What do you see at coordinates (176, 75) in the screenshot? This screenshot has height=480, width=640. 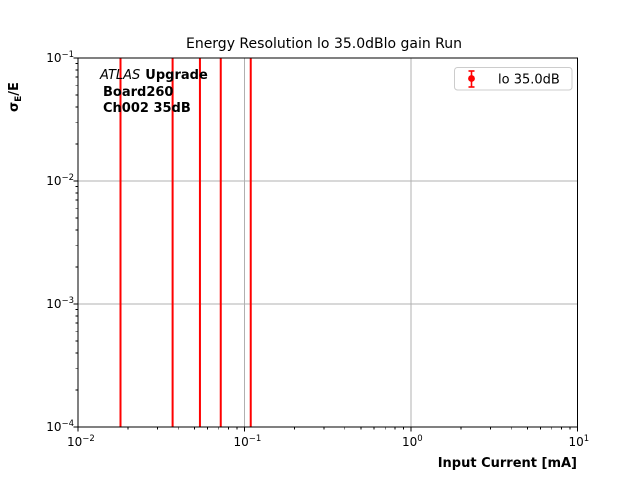 I see `annotation-upgrade: Upgrade` at bounding box center [176, 75].